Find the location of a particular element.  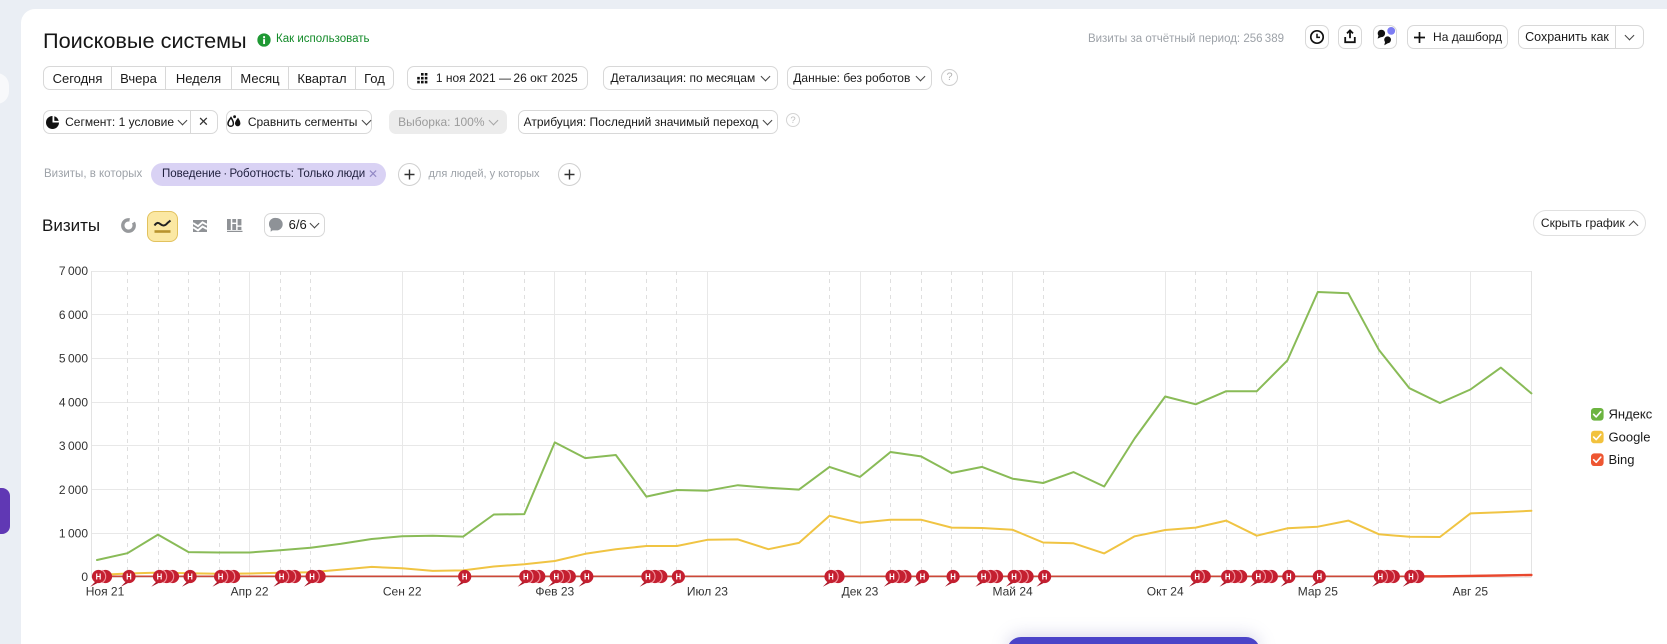

svg-text: 6 000 is located at coordinates (73, 315).